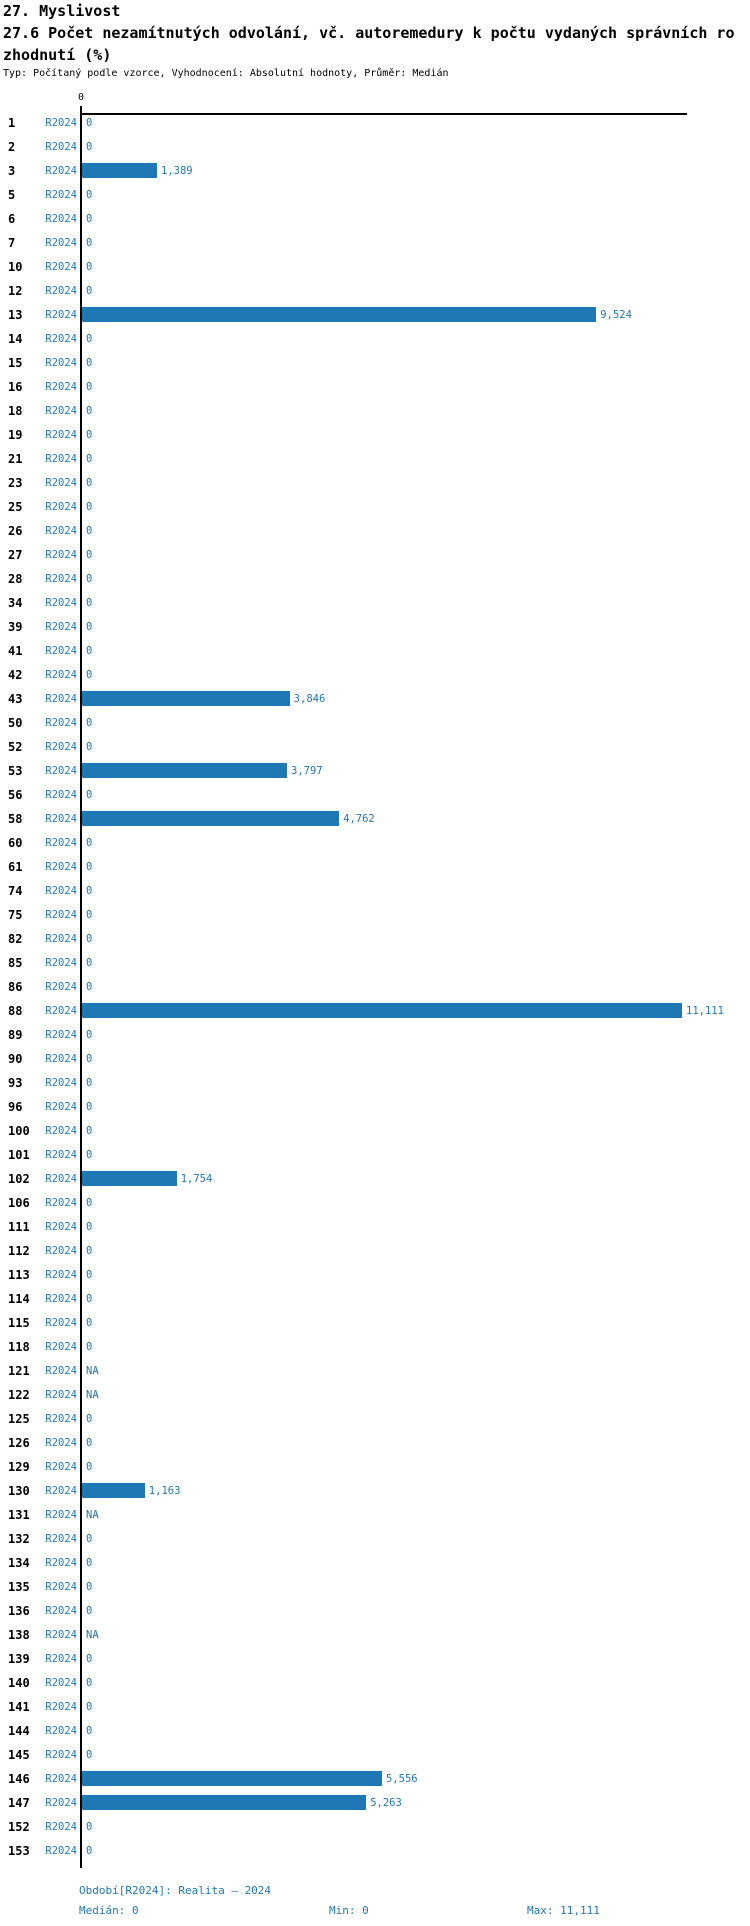  Describe the element at coordinates (307, 770) in the screenshot. I see `value-label: 3,797` at that location.